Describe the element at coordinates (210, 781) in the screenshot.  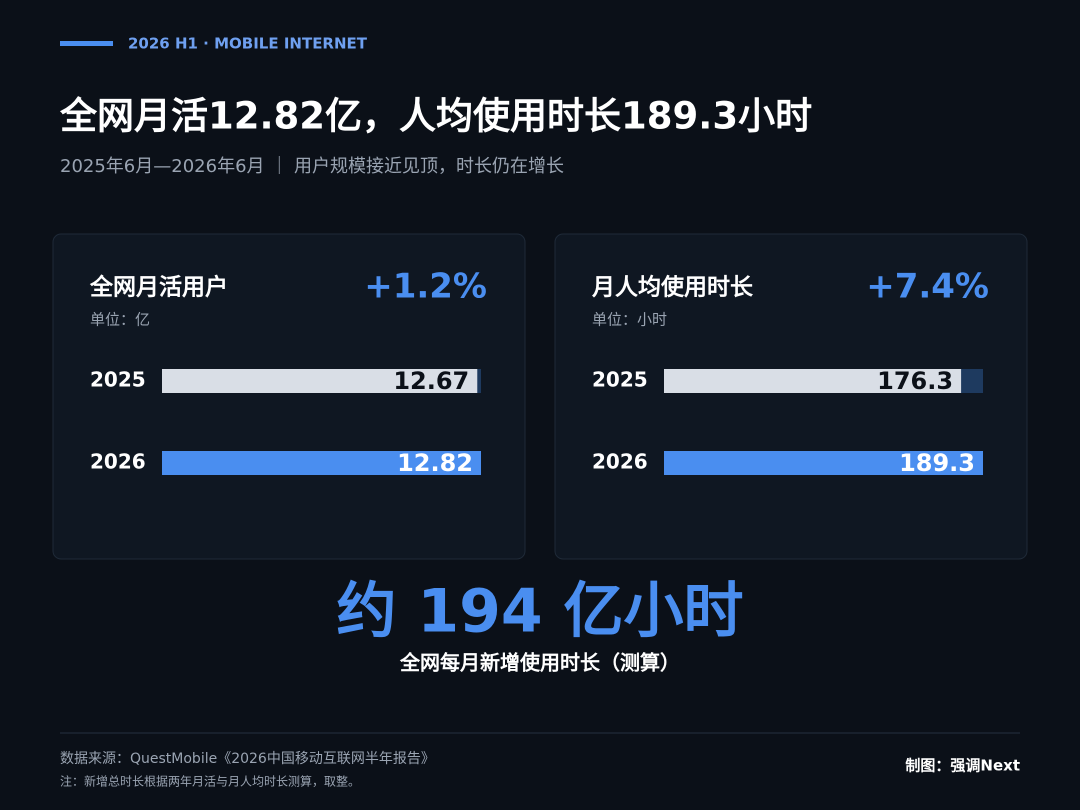
I see `note: 注：新增总时长根据两年月活与月人均时长测算，取整。` at that location.